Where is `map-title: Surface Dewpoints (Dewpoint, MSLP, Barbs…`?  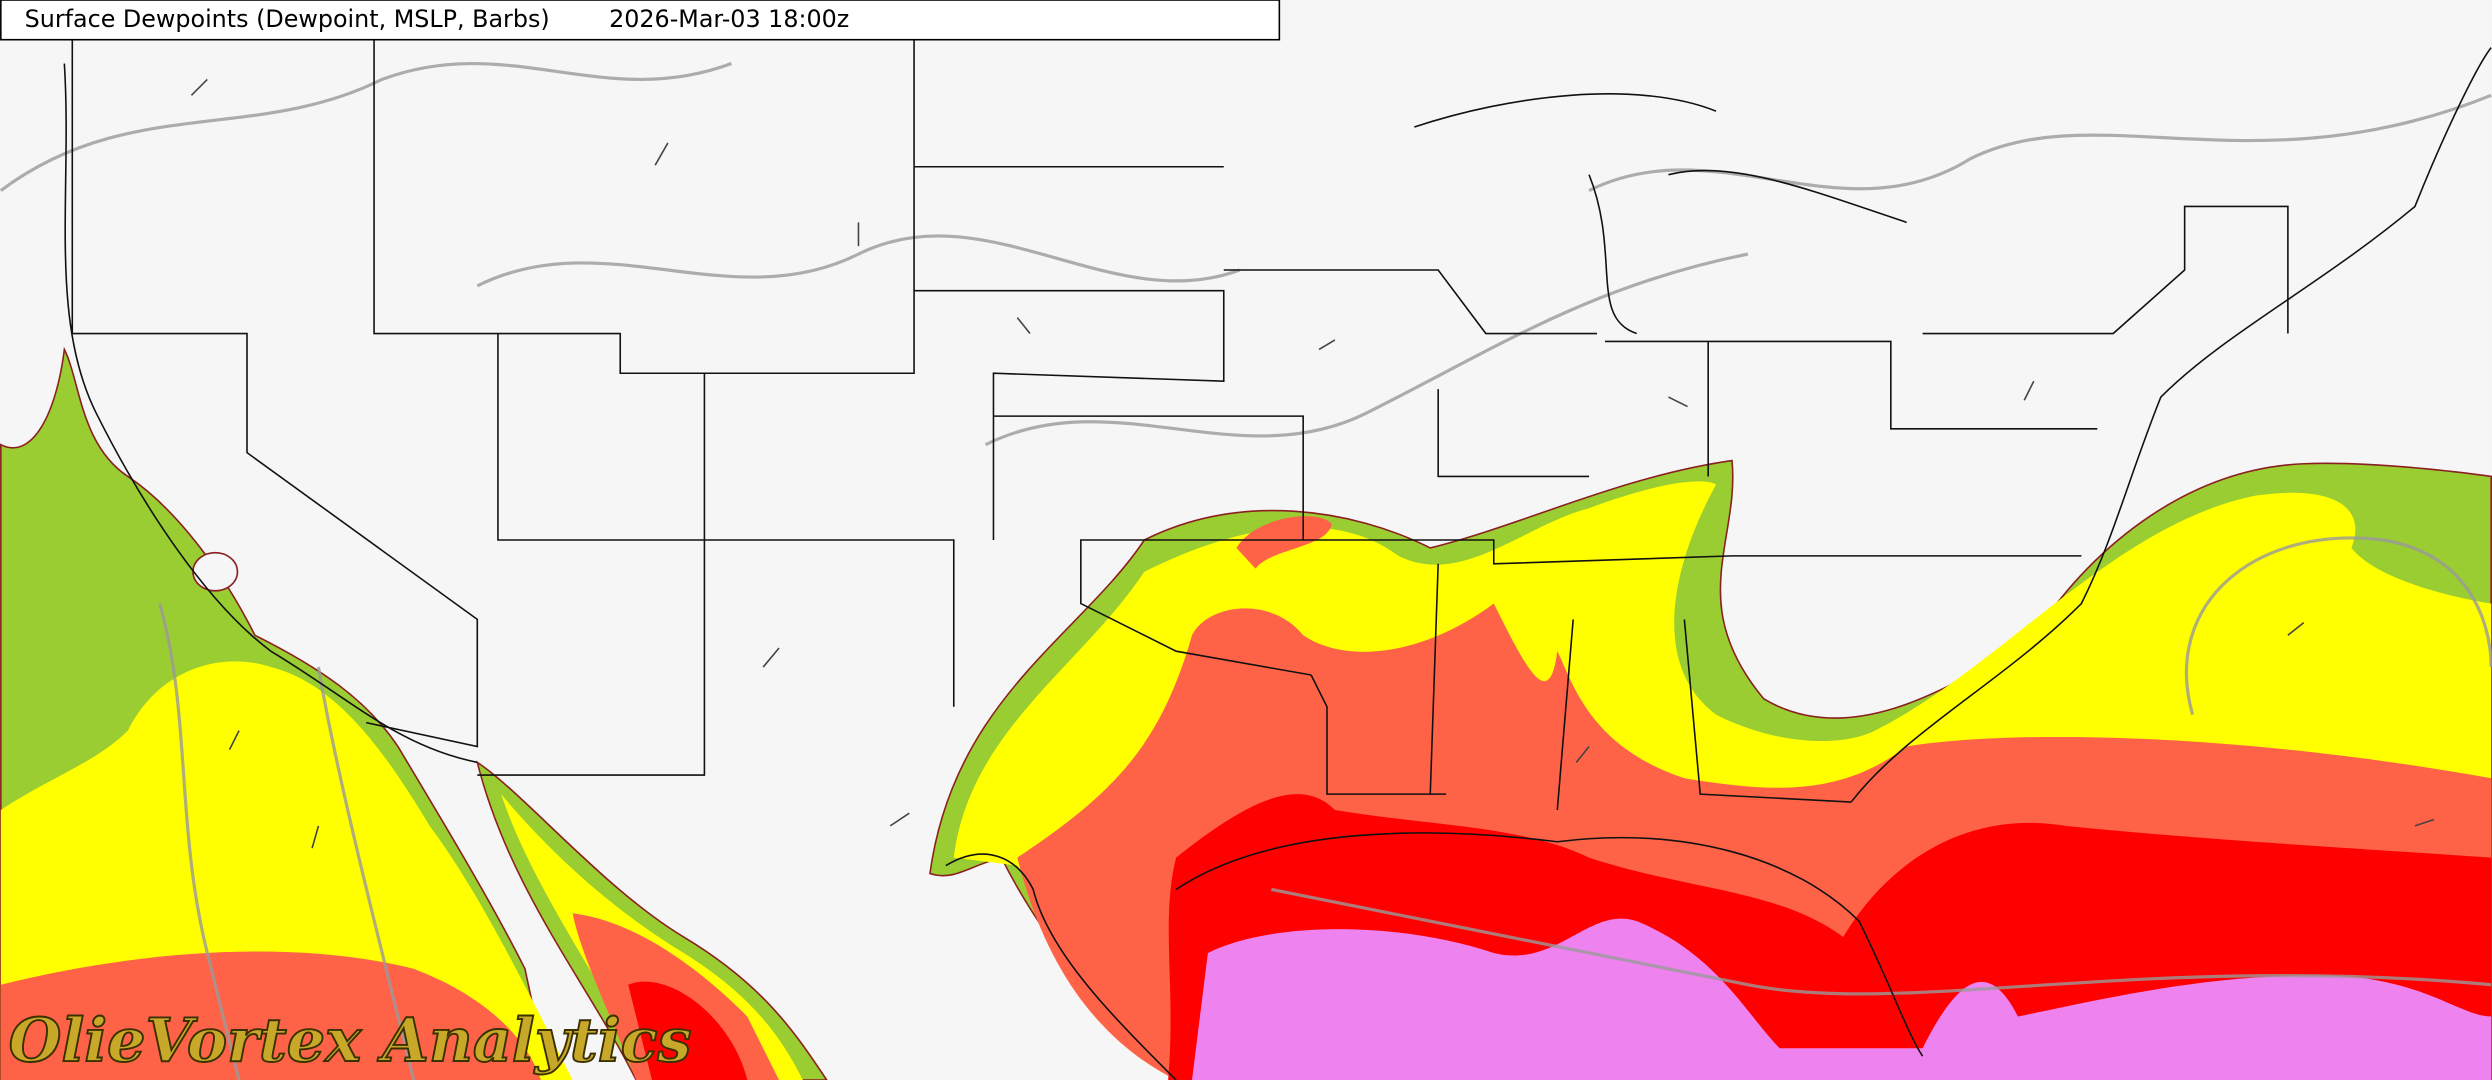
map-title: Surface Dewpoints (Dewpoint, MSLP, Barbs… is located at coordinates (287, 19).